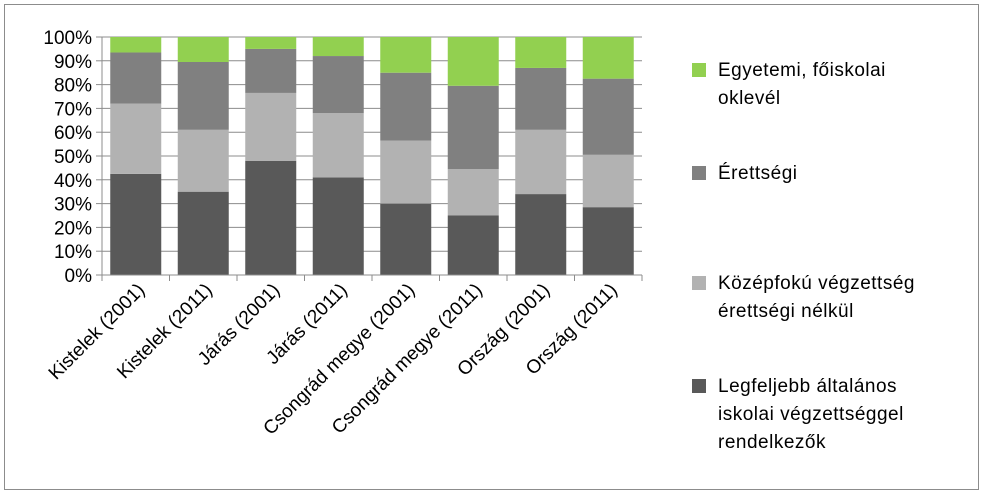 This screenshot has height=496, width=985. What do you see at coordinates (786, 311) in the screenshot?
I see `legend-label: érettségi nélkül` at bounding box center [786, 311].